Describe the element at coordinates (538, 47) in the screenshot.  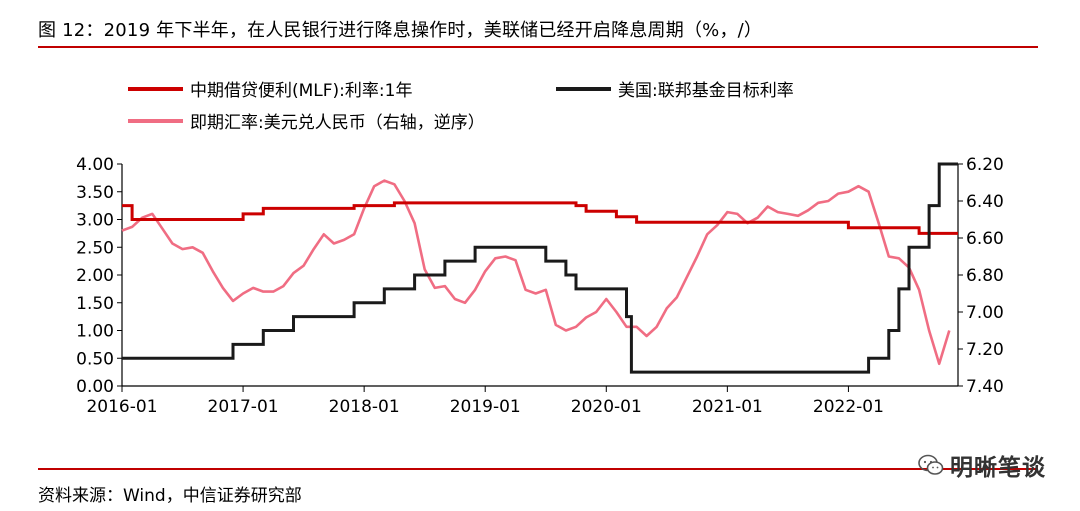
I see `title-rule` at that location.